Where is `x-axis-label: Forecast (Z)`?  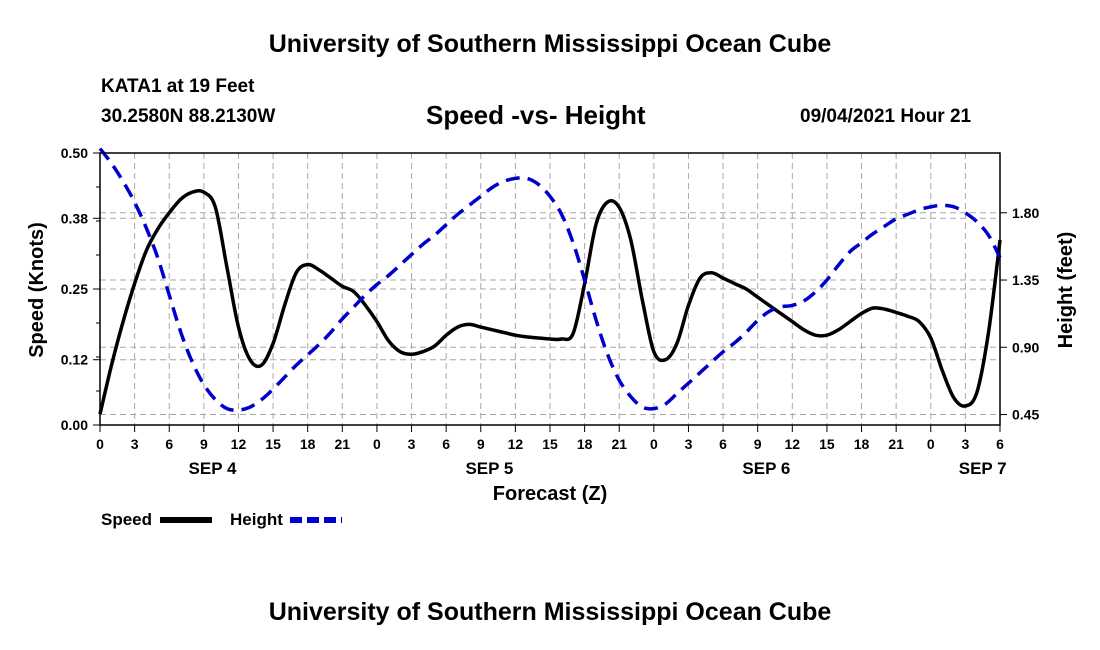
x-axis-label: Forecast (Z) is located at coordinates (550, 494).